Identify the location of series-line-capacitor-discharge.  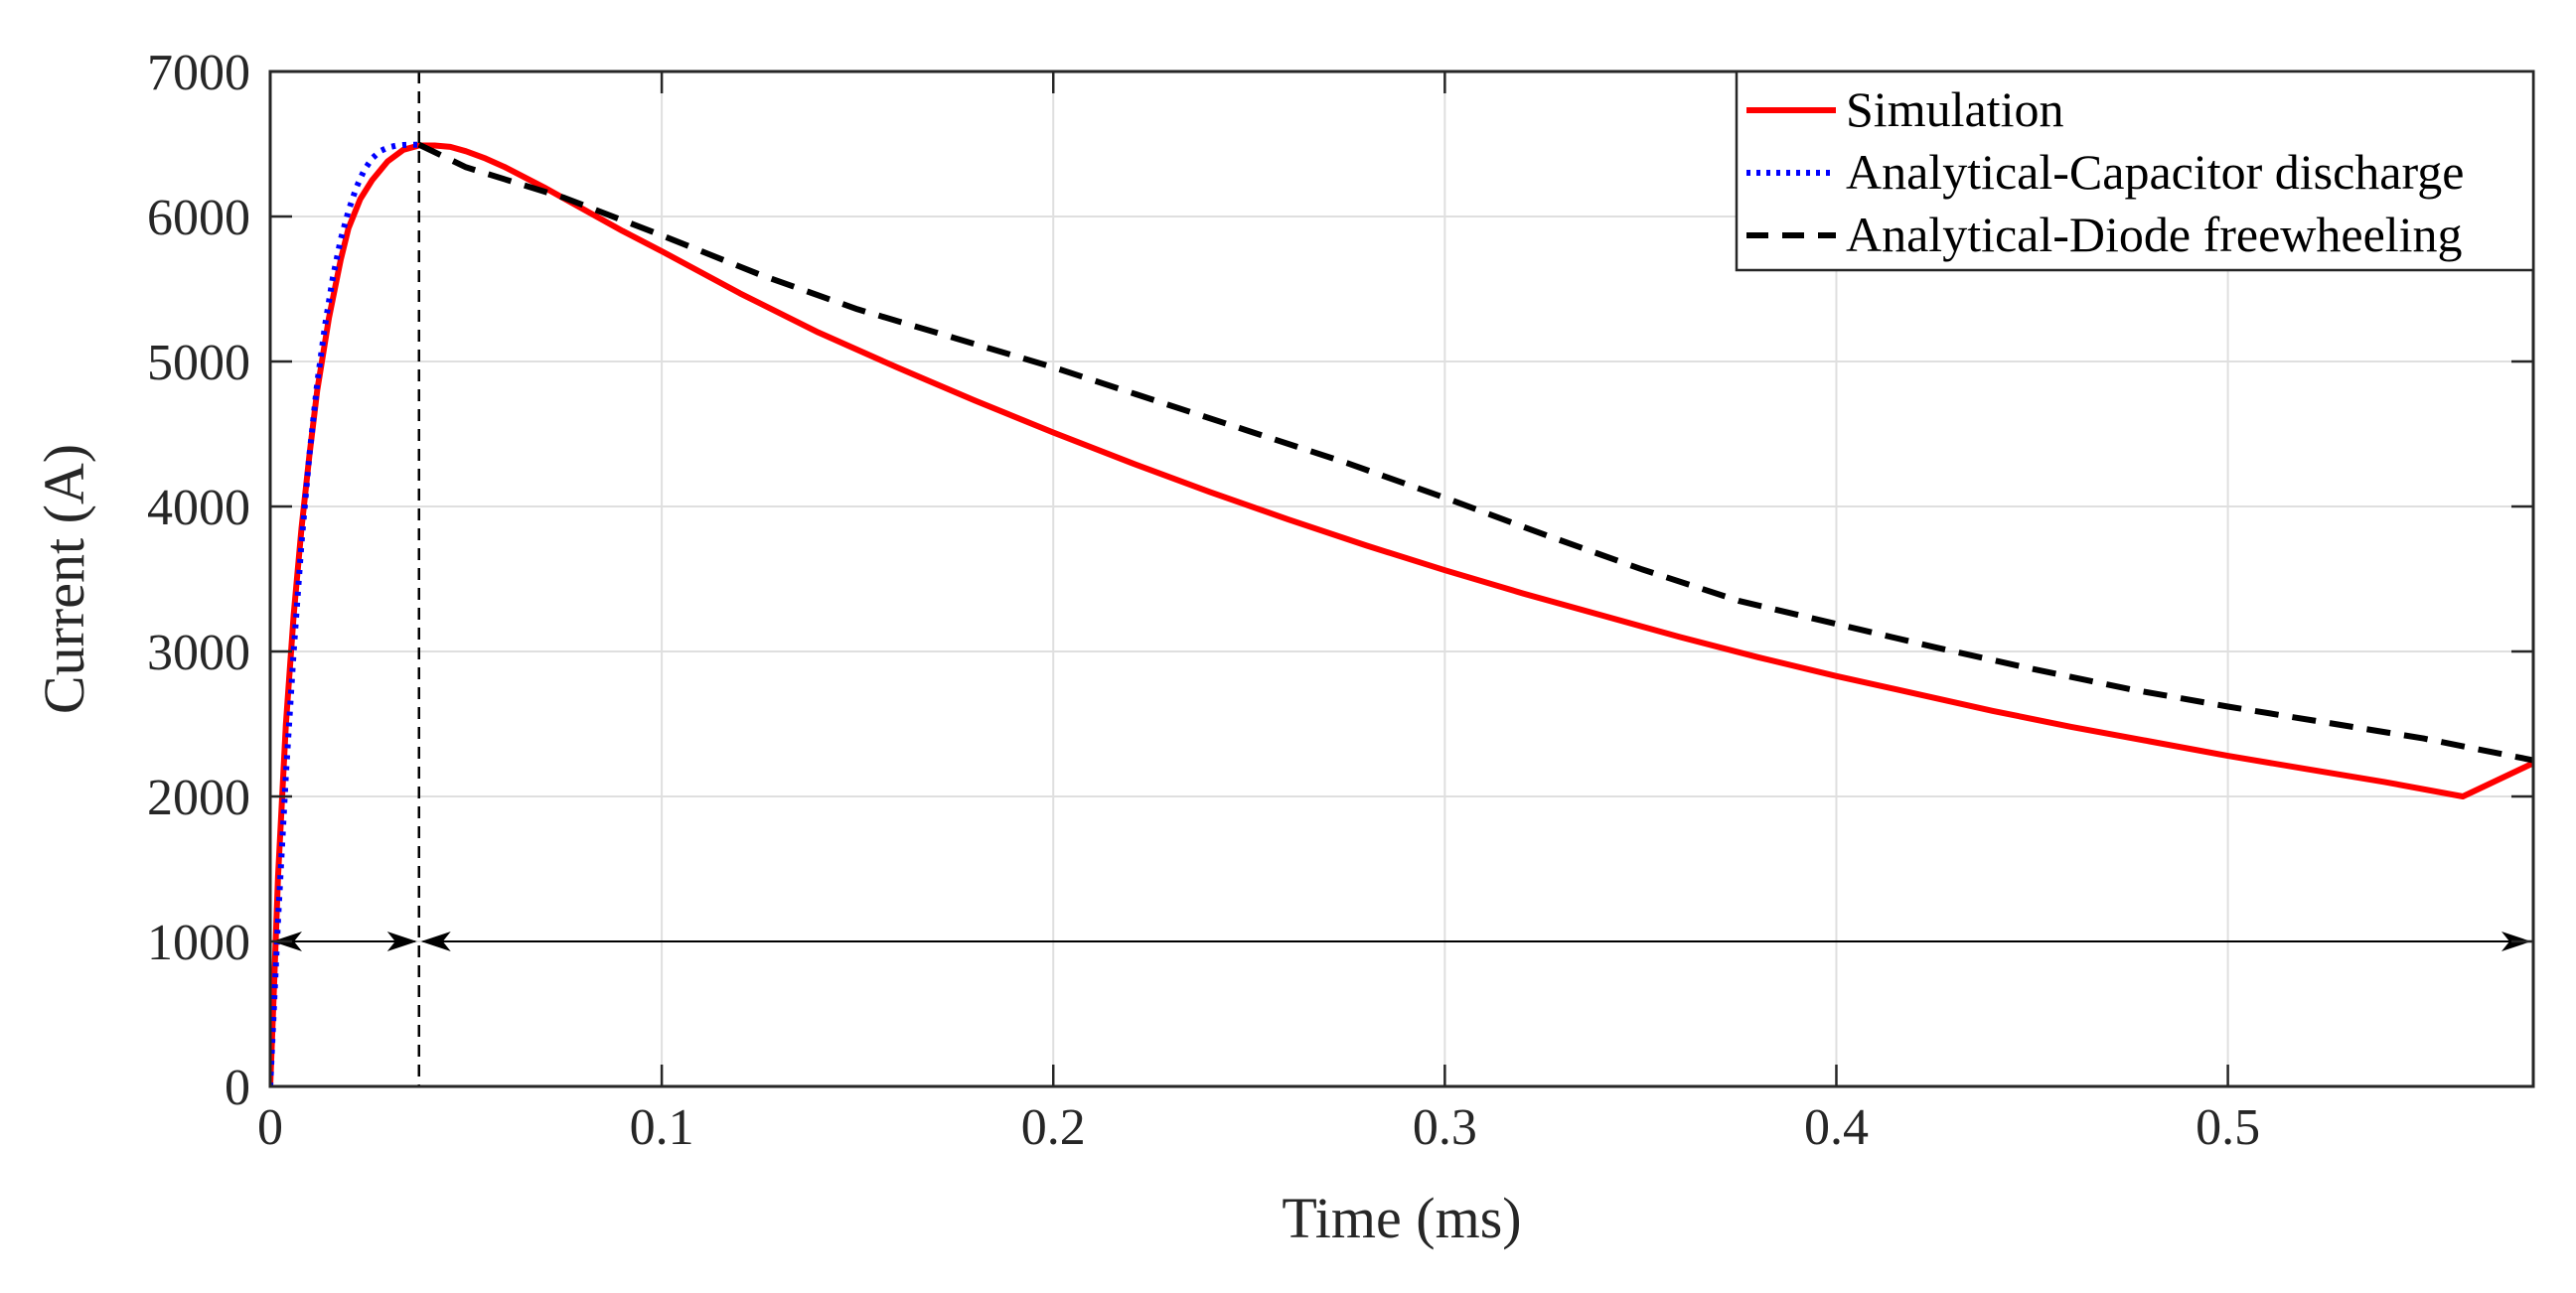
(344, 613).